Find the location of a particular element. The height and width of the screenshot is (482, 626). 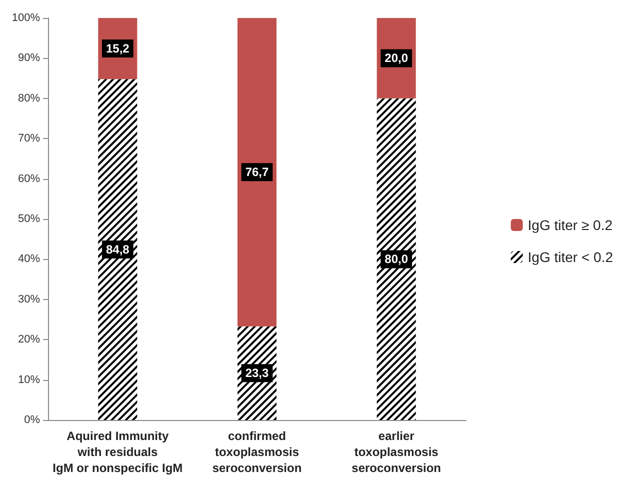

data-label: 15,2 is located at coordinates (118, 49).